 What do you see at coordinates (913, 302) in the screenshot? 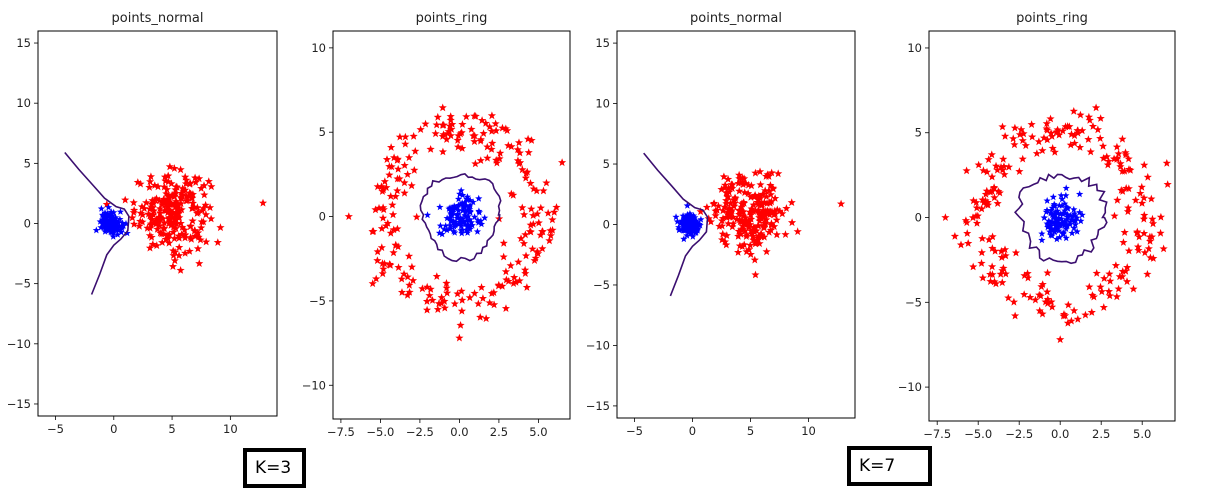
I see `y-tick-label: −5` at bounding box center [913, 302].